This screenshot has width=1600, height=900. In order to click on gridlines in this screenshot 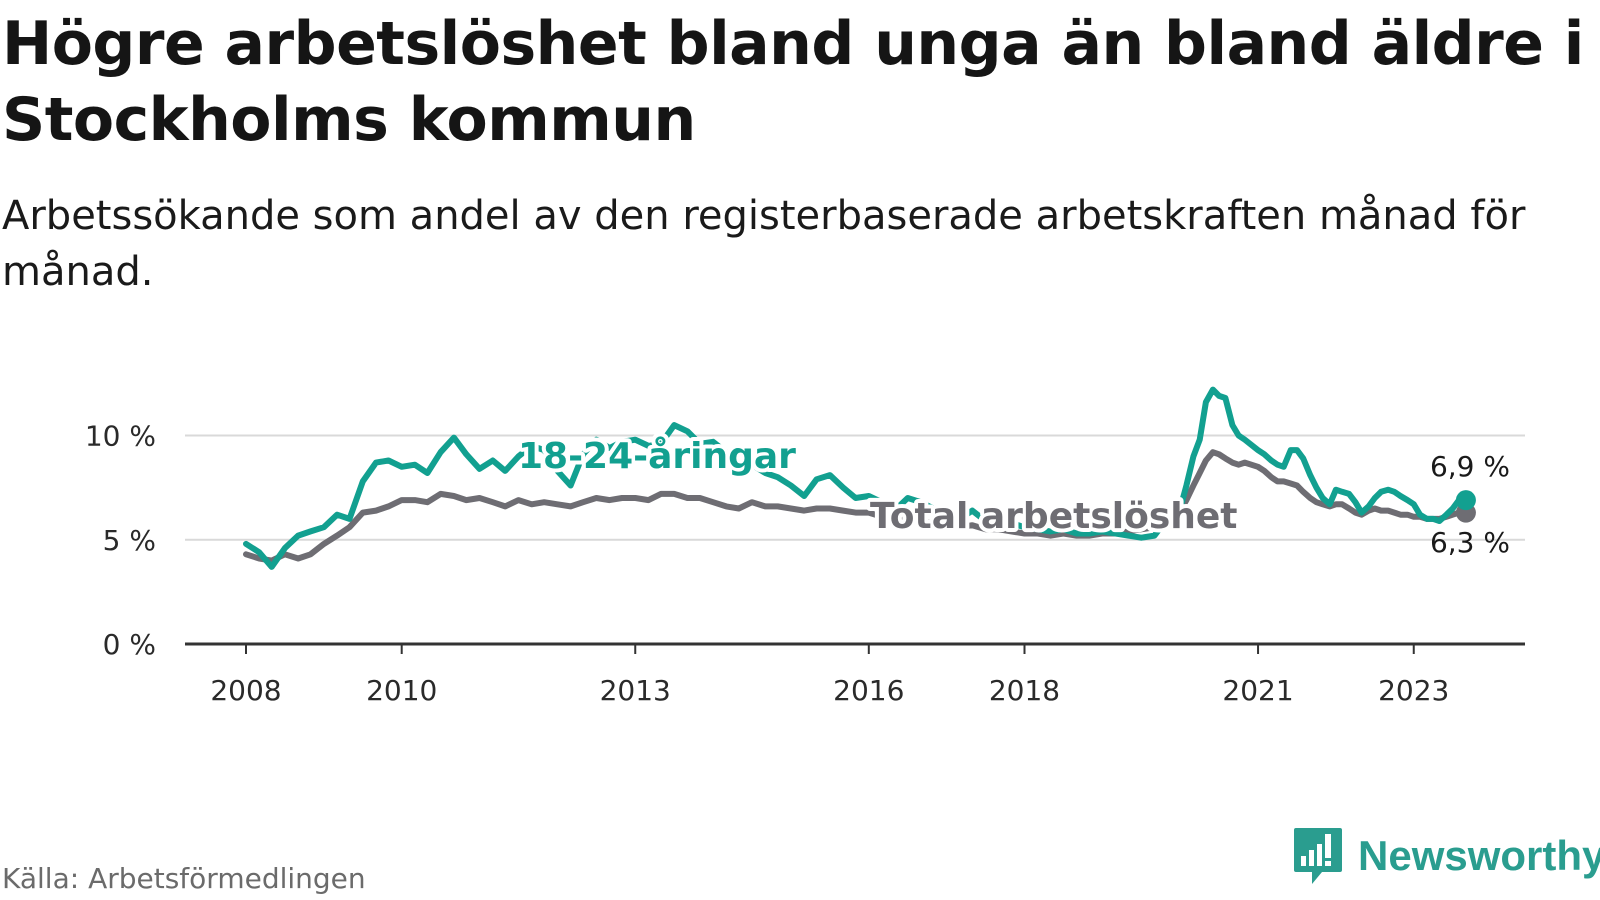, I will do `click(855, 487)`.